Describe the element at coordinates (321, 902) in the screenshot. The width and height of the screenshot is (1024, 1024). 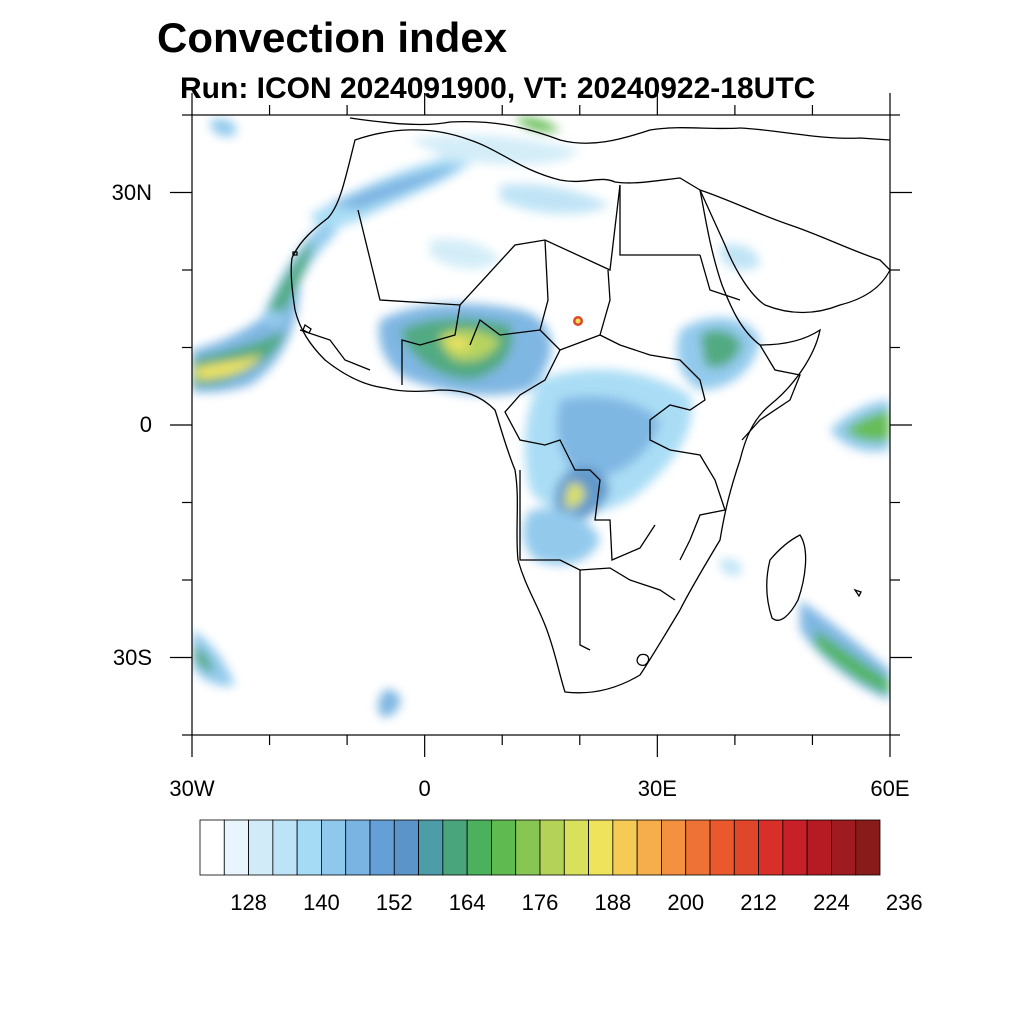
I see `colorbar-tick-label: 140` at that location.